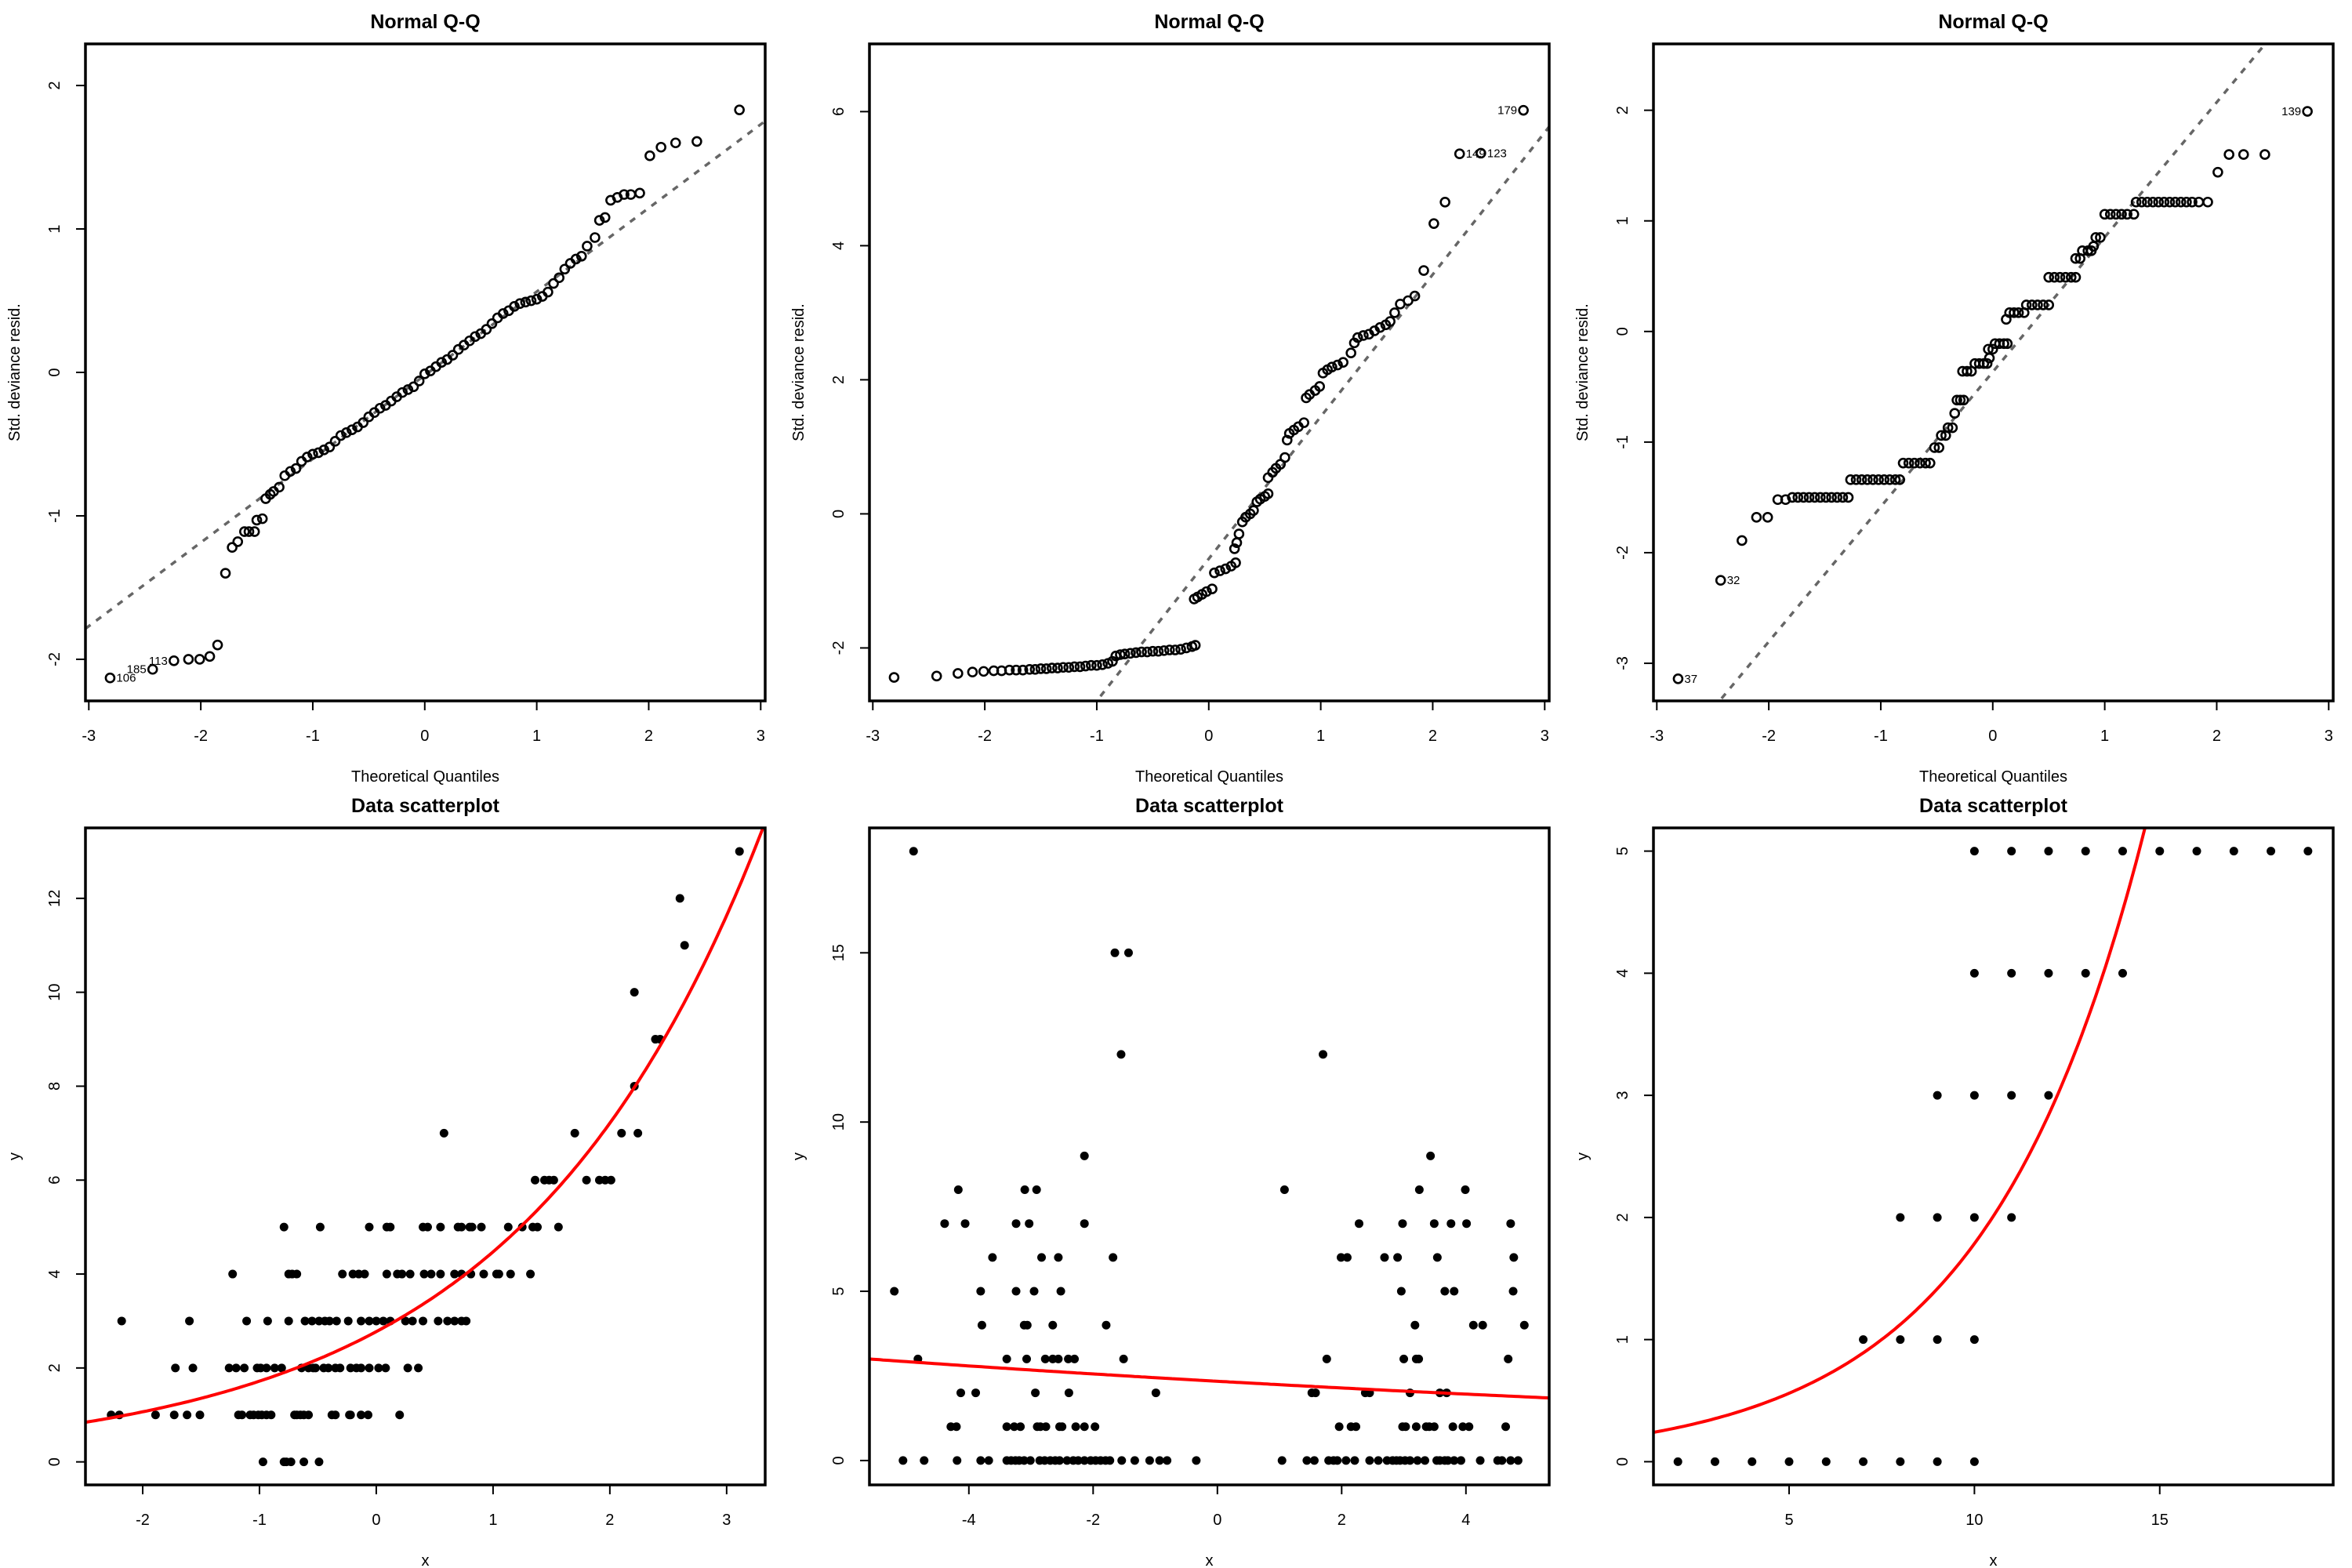  Describe the element at coordinates (1208, 736) in the screenshot. I see `x-tick-label: 0` at that location.